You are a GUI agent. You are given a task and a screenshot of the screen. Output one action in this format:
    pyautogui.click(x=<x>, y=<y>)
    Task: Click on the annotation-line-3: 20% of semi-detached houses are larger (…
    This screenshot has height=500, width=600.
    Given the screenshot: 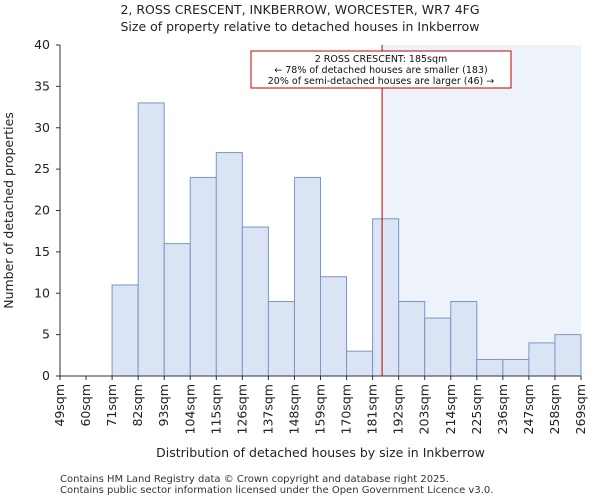 What is the action you would take?
    pyautogui.click(x=381, y=81)
    